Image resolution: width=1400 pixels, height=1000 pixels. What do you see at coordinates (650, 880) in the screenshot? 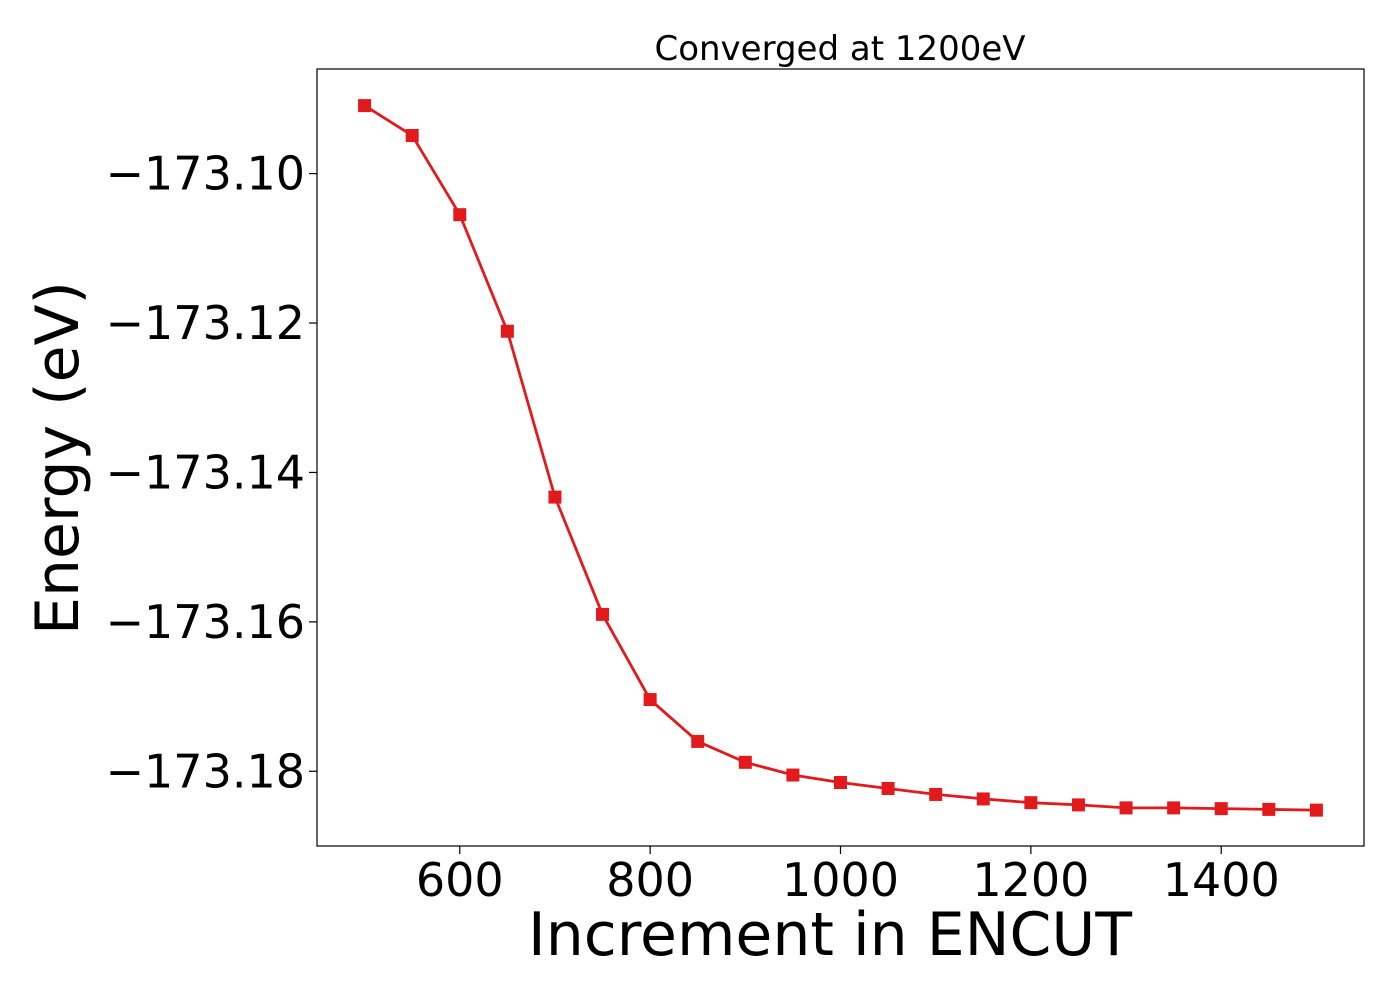
I see `x-tick-label: 800` at bounding box center [650, 880].